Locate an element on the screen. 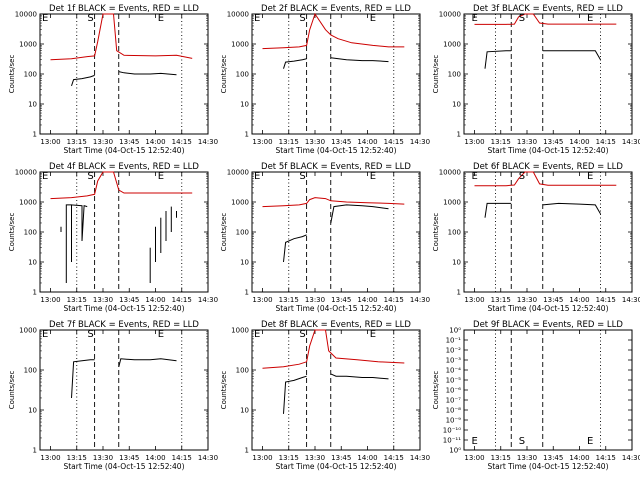 This screenshot has width=640, height=480. chart-title: Det 9f BLACK = Events, RED = LLD is located at coordinates (548, 325).